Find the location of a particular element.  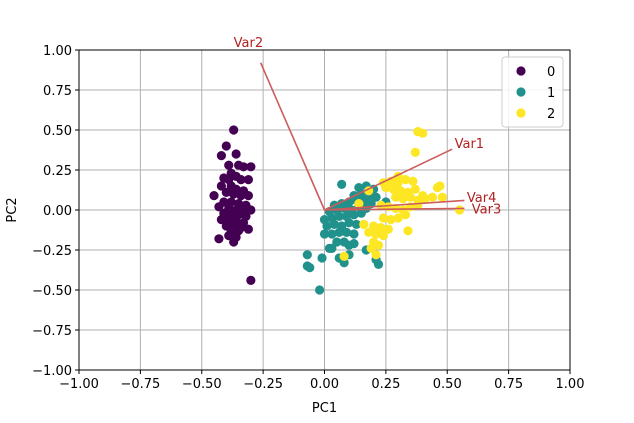

y-tick-label: 0.50 is located at coordinates (57, 131).